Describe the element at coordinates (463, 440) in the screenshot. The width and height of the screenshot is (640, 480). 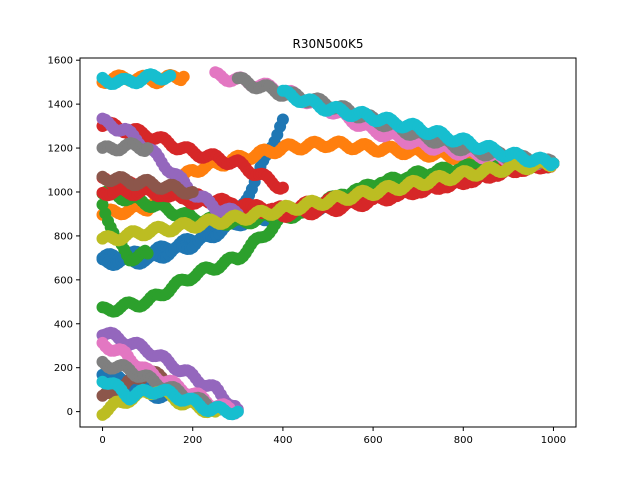
I see `x-tick-label: 800` at that location.